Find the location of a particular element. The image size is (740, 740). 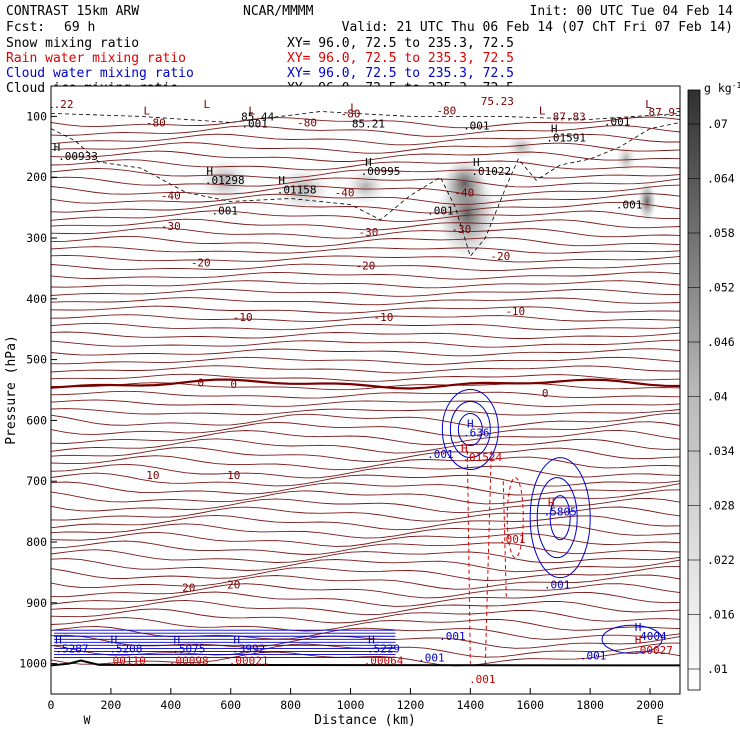

contour-label: .01298 is located at coordinates (225, 180).